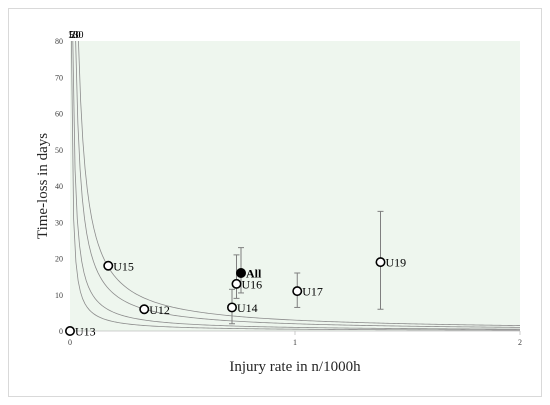 Image resolution: width=550 pixels, height=405 pixels. Describe the element at coordinates (144, 309) in the screenshot. I see `point-U12` at that location.